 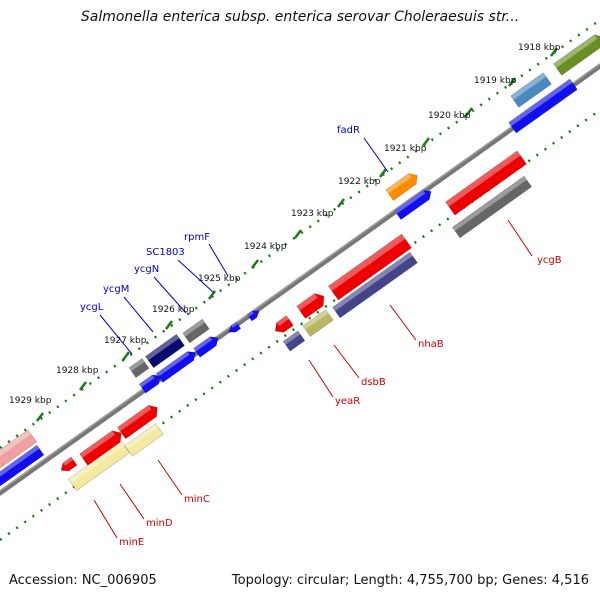 What do you see at coordinates (449, 116) in the screenshot?
I see `tick-label: 1920 kbp` at bounding box center [449, 116].